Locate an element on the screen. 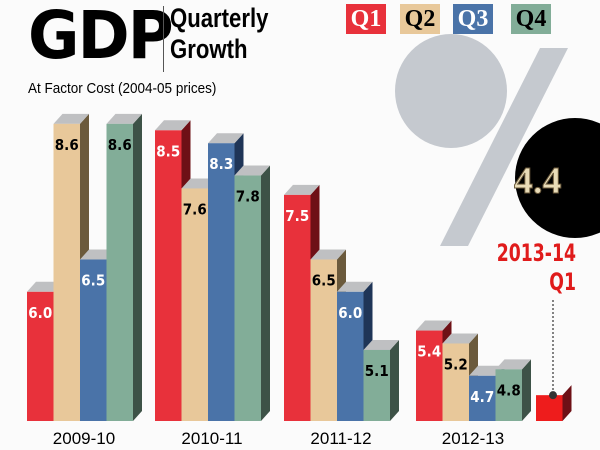 The image size is (600, 450). bar-2009-10-Q2 is located at coordinates (66, 272).